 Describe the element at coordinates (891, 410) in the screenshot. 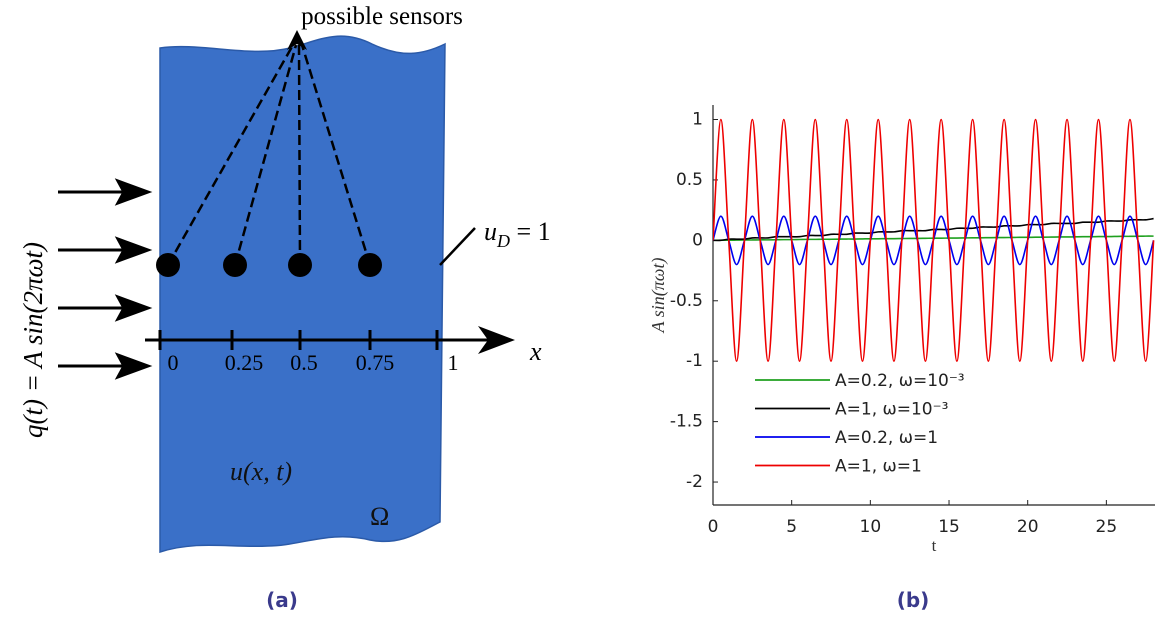

I see `legend-label: A=1, ω=10⁻³` at that location.